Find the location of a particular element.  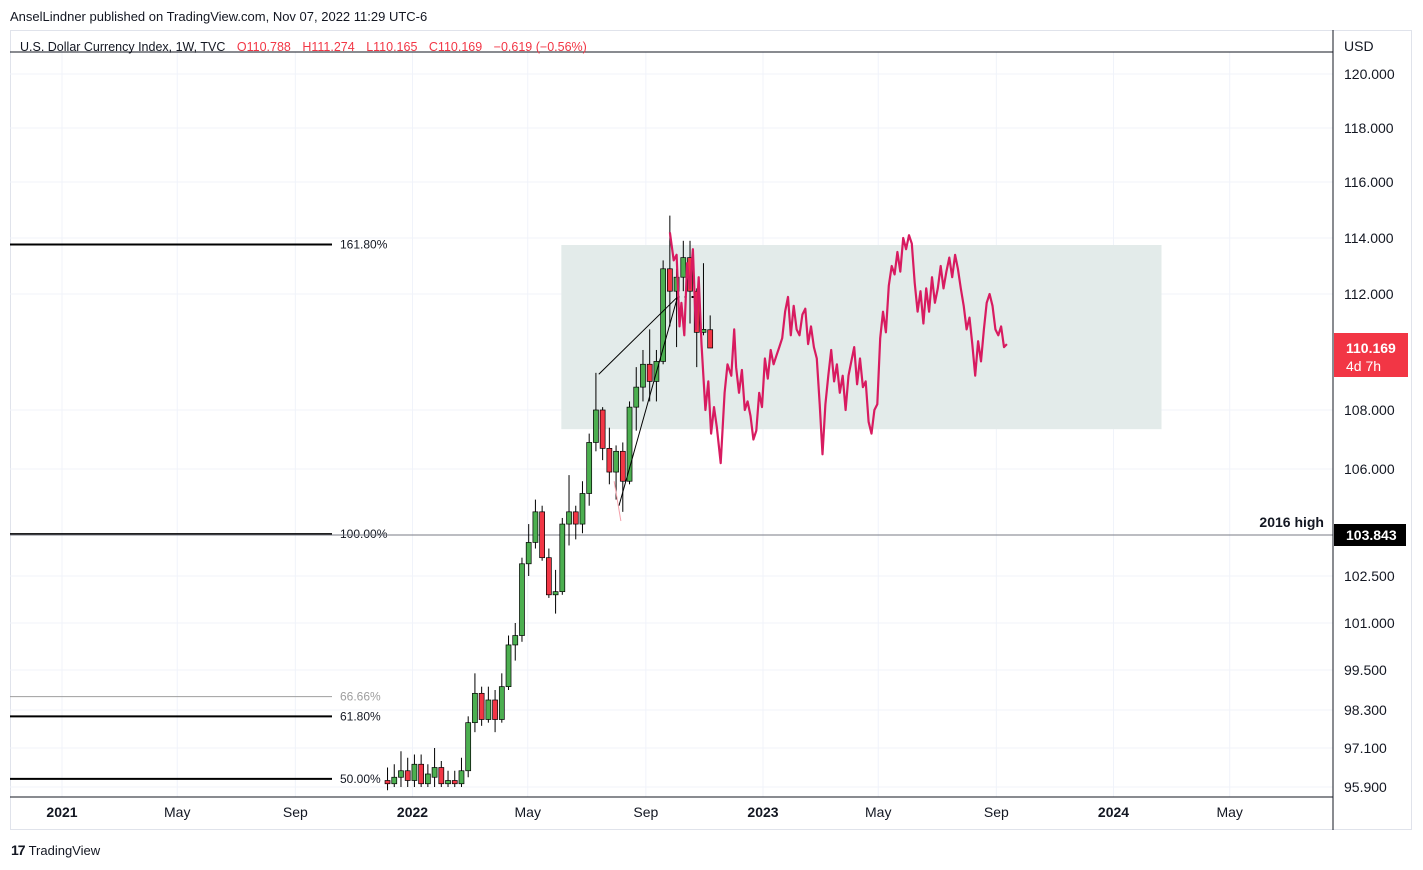

arrow-tail is located at coordinates (617, 501).